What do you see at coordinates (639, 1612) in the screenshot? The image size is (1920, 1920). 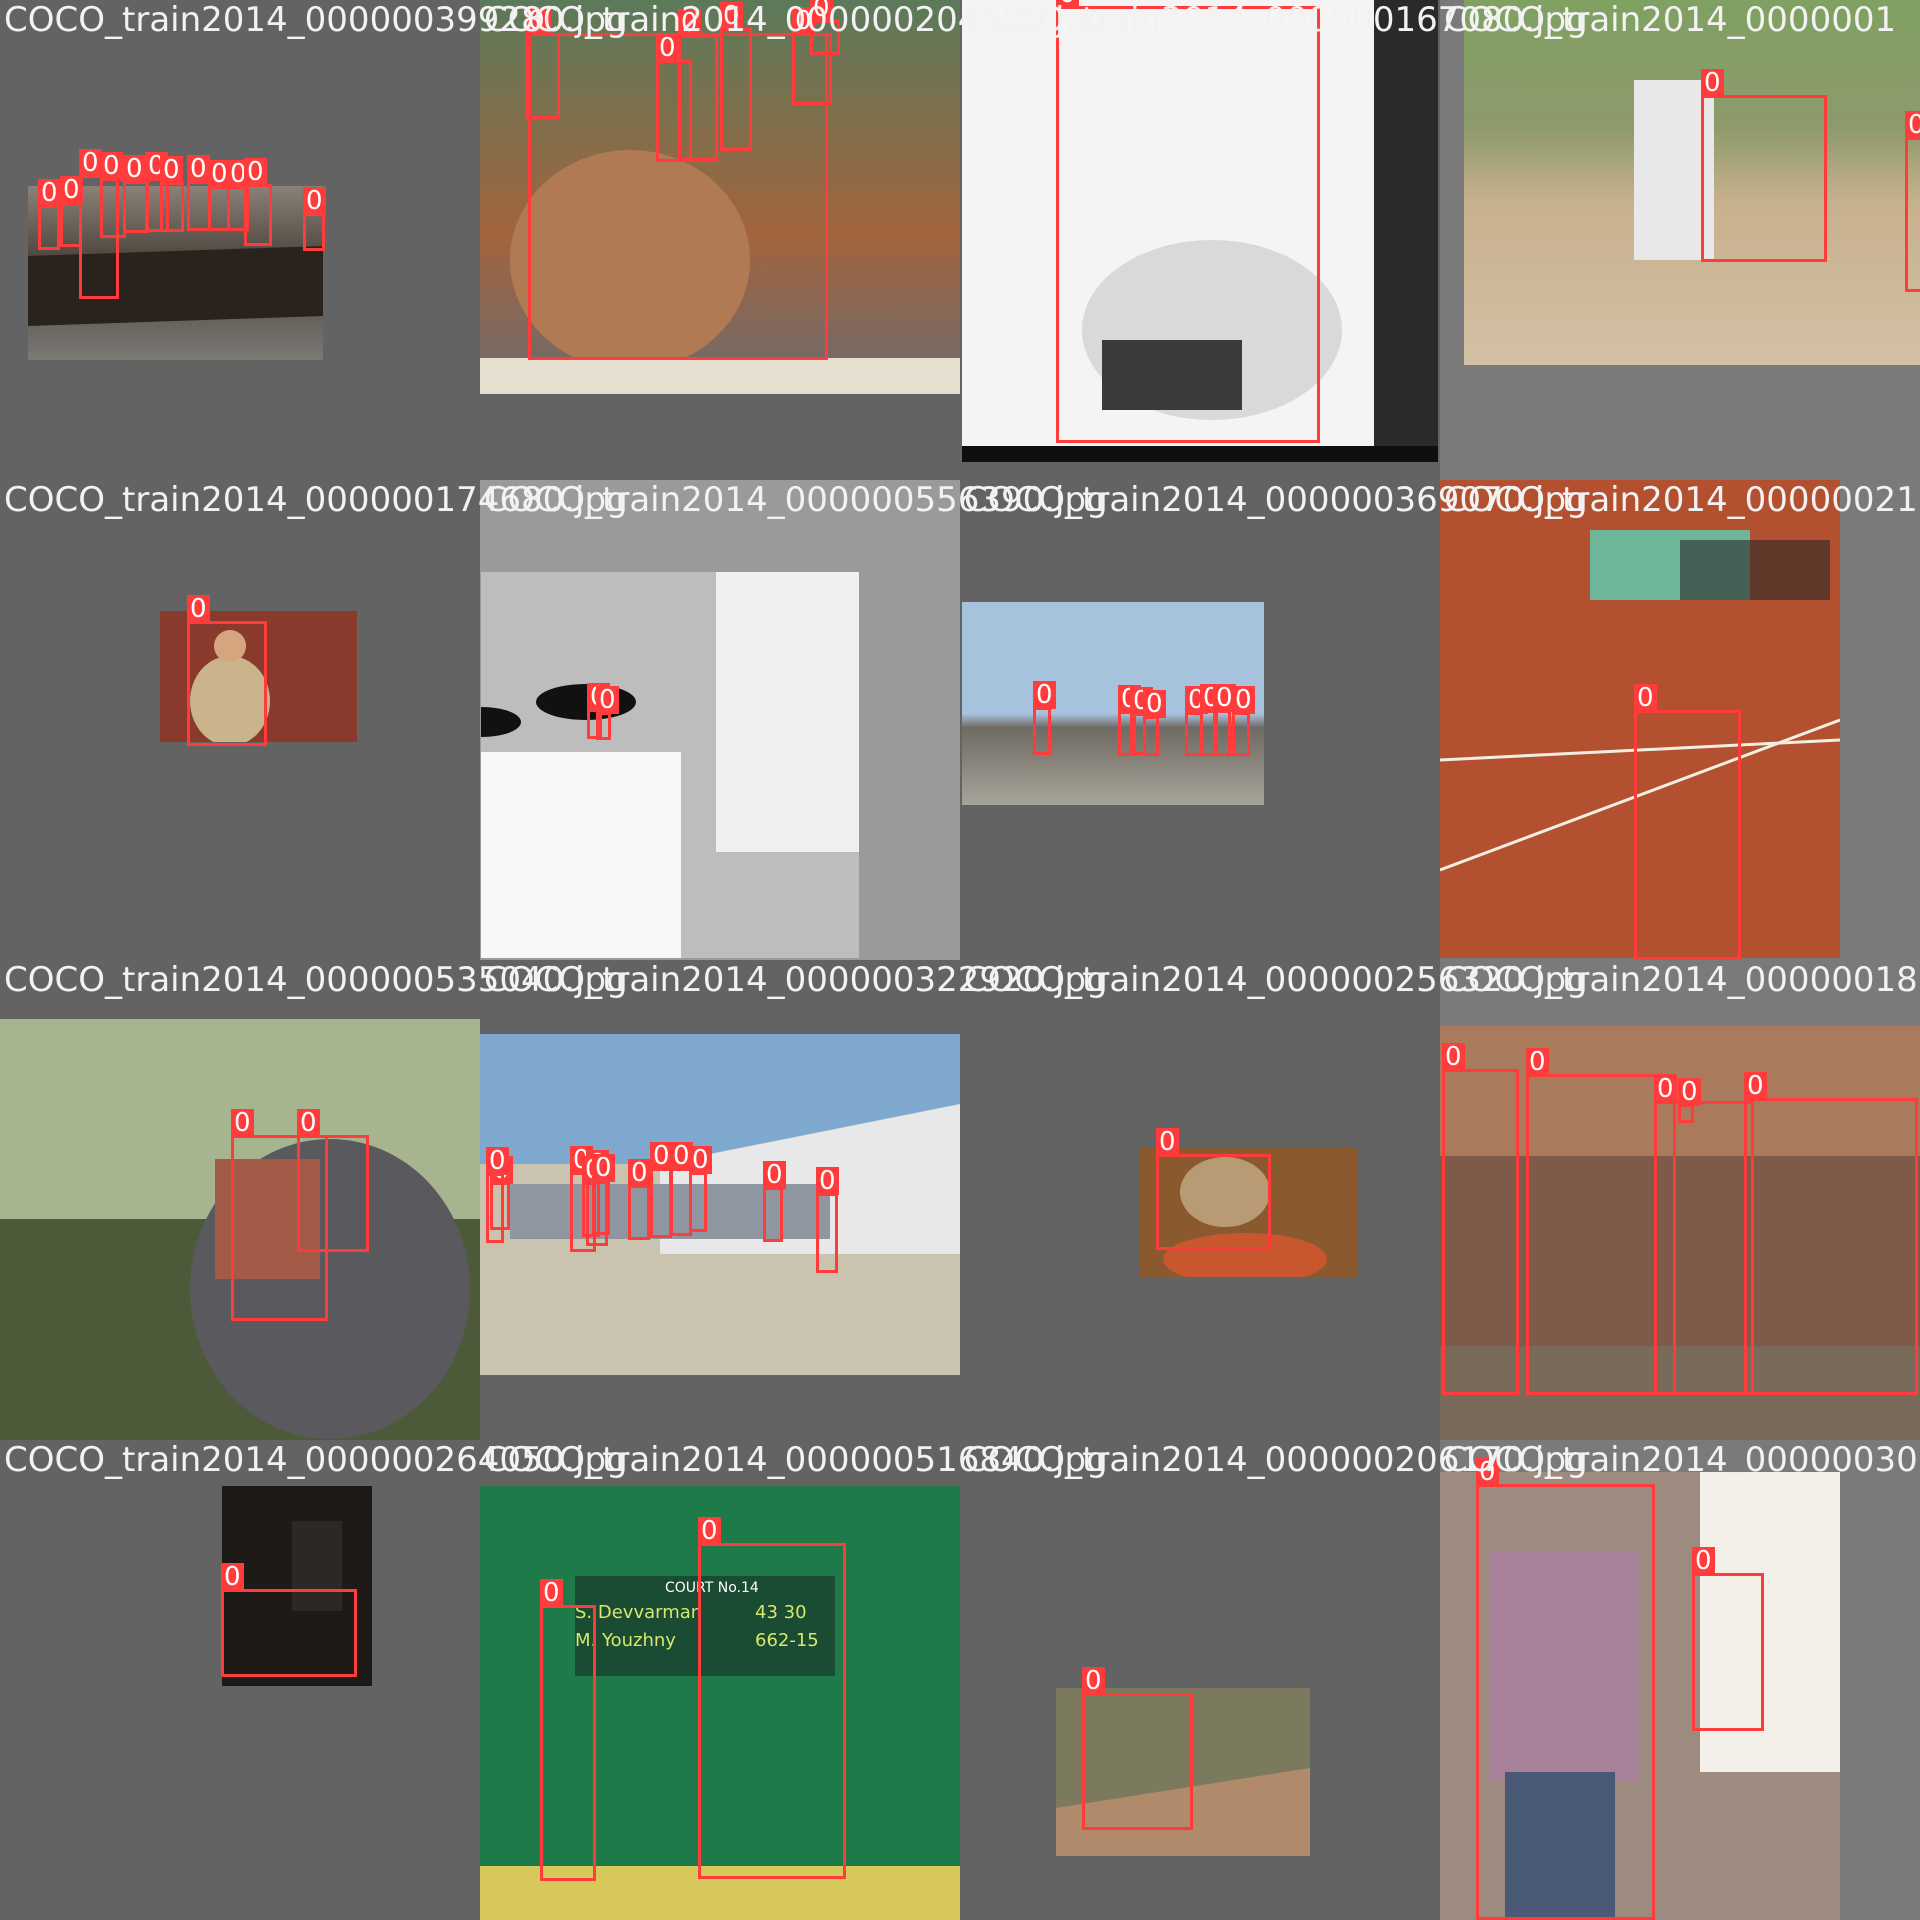 I see `scoreboard-row1-name: S. Devvarman` at bounding box center [639, 1612].